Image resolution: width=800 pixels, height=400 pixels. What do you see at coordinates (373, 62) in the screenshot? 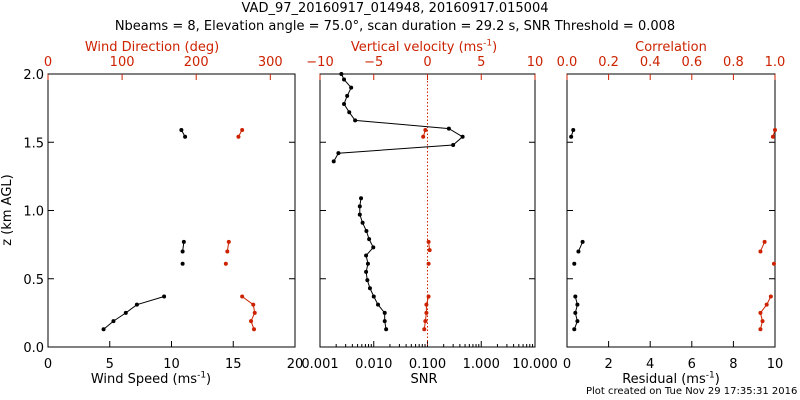
I see `panel-2-top-tick-label: −5` at bounding box center [373, 62].